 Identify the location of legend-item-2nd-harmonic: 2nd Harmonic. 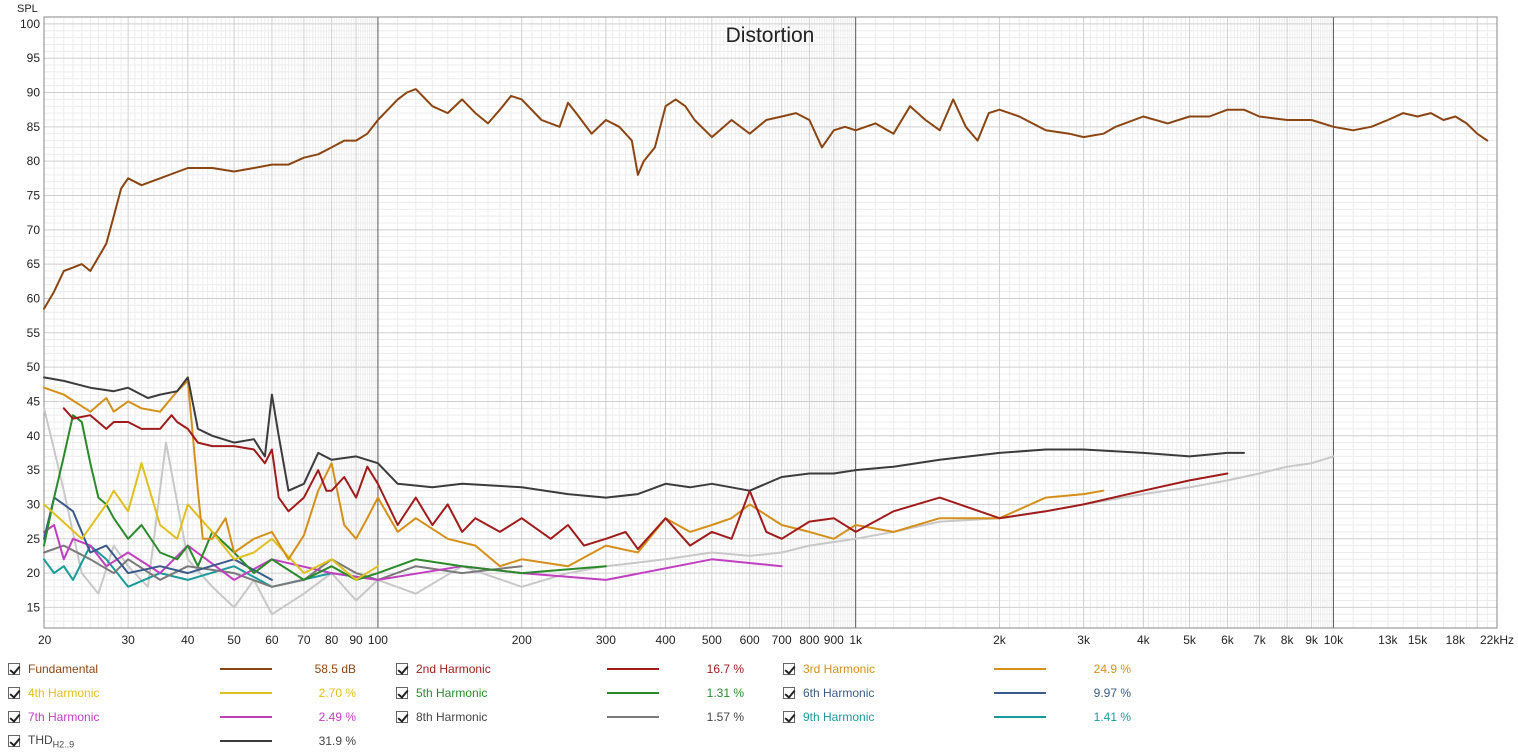
(443, 669).